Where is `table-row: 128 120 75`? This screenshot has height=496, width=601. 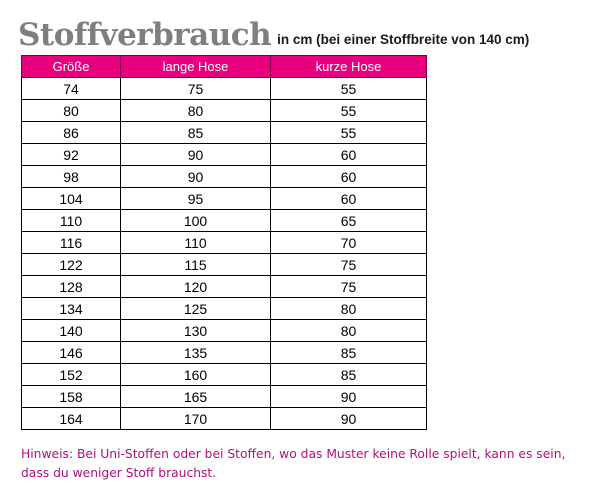
table-row: 128 120 75 is located at coordinates (224, 286).